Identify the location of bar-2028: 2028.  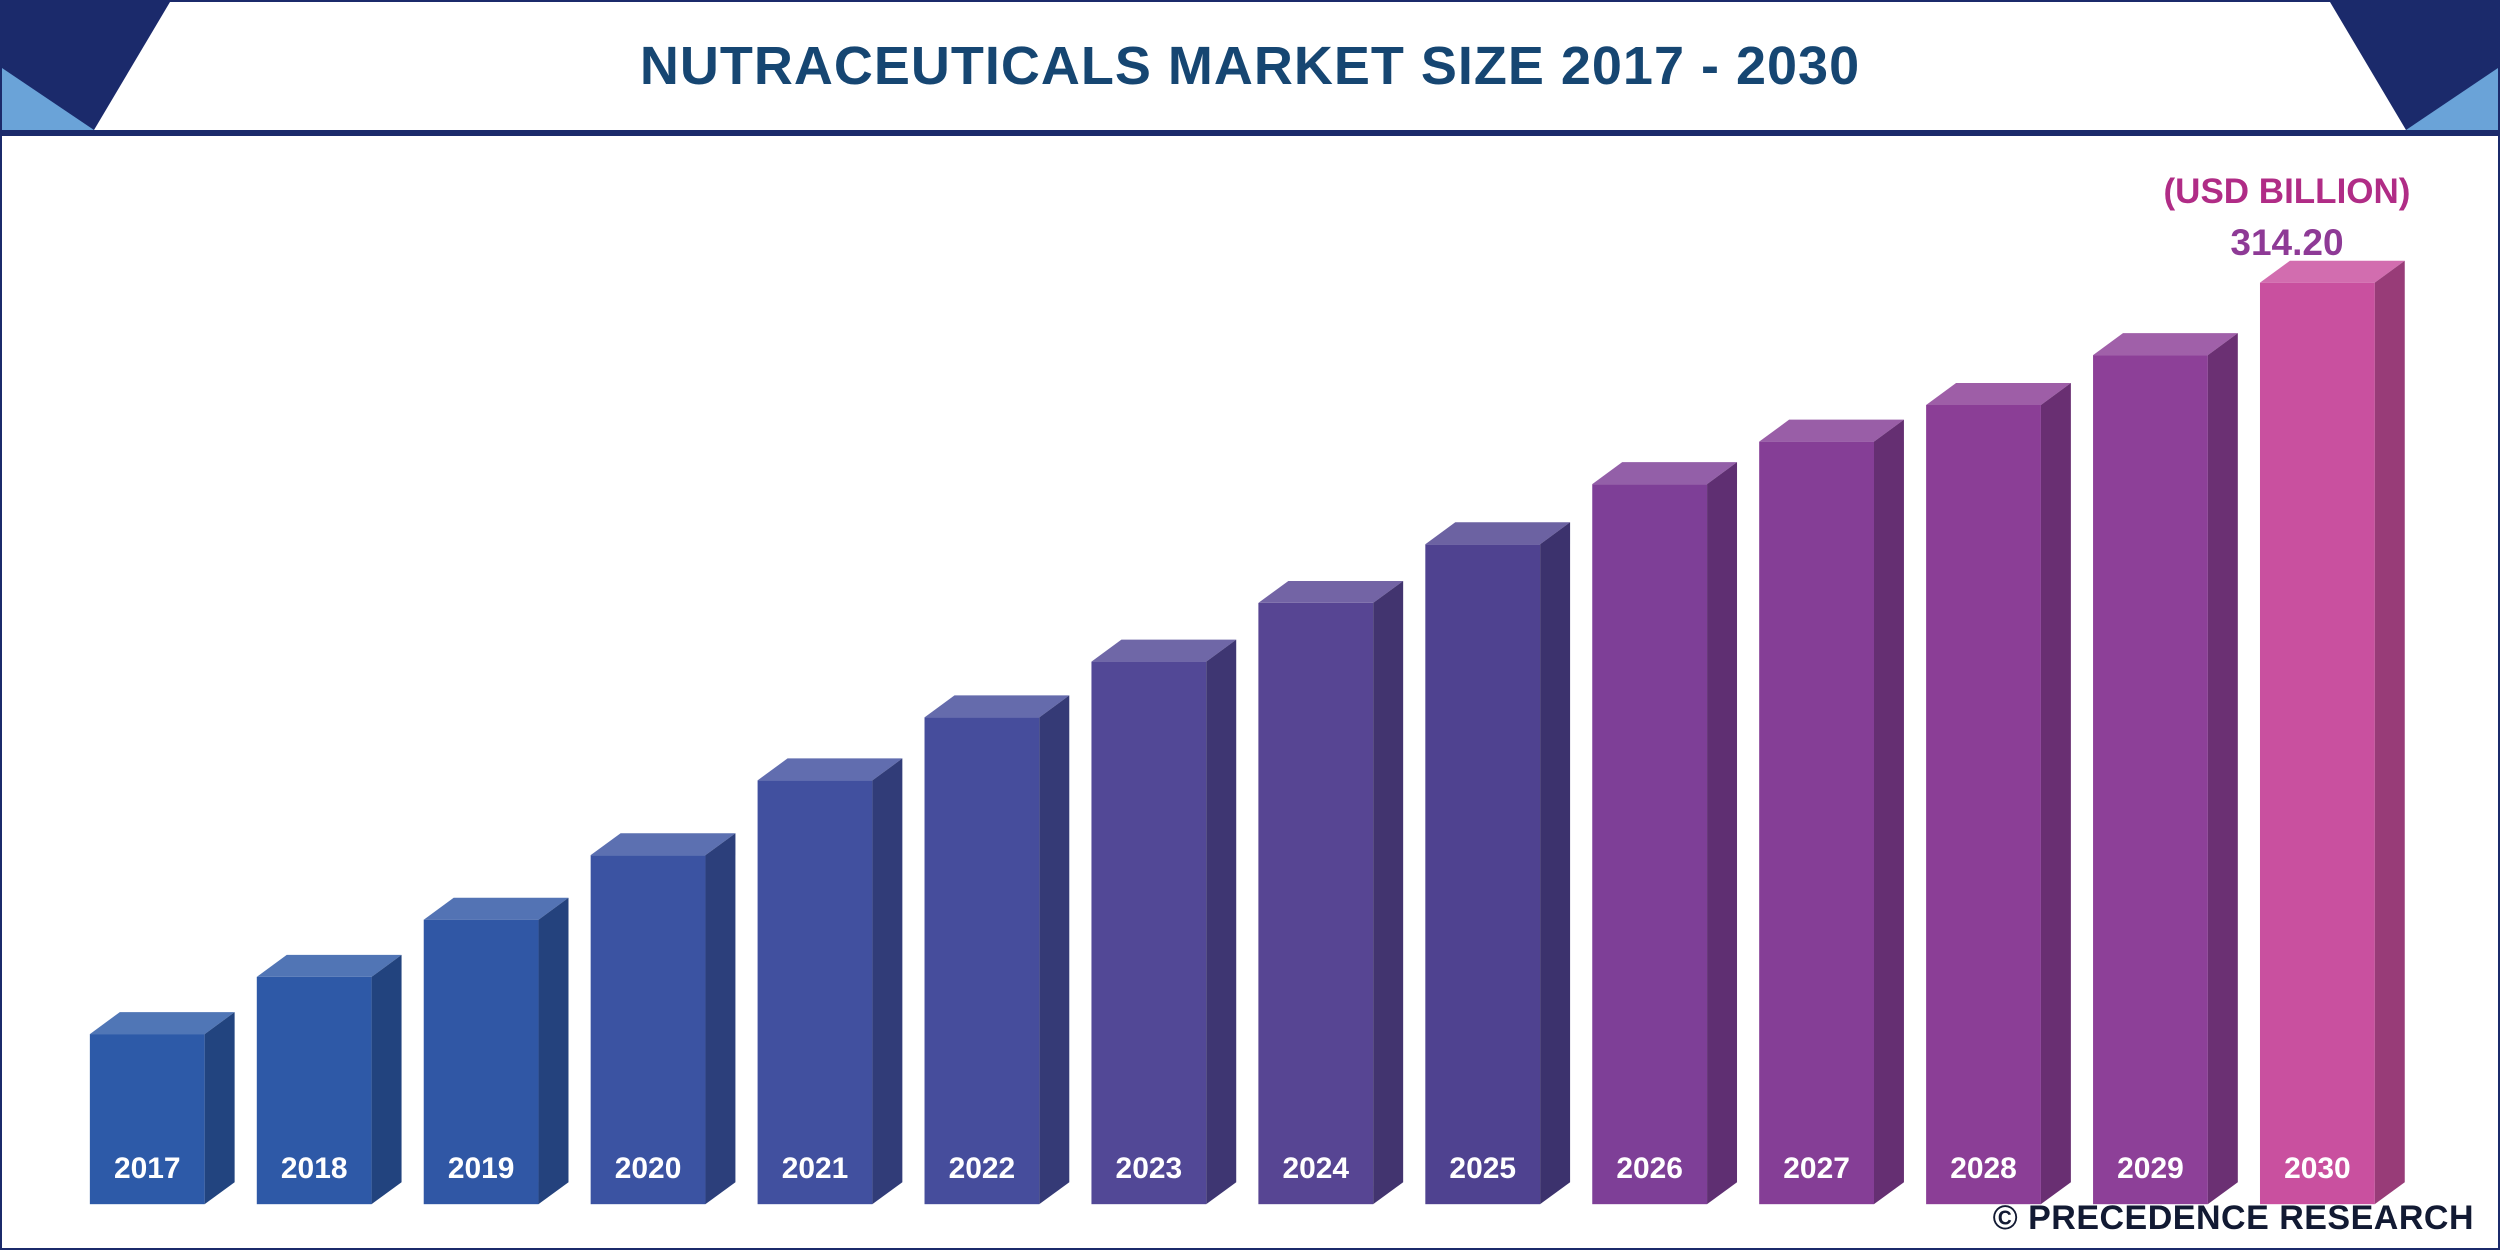
(1998, 793).